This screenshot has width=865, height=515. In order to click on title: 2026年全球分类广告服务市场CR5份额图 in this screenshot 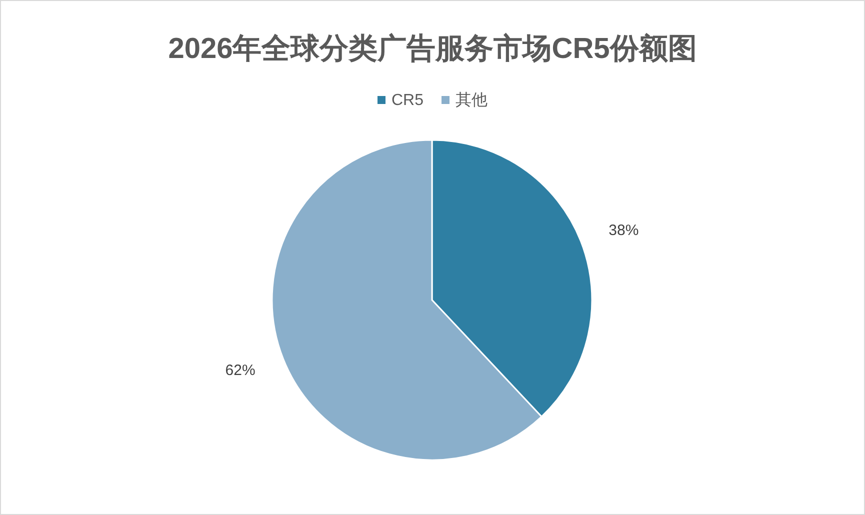, I will do `click(432, 49)`.